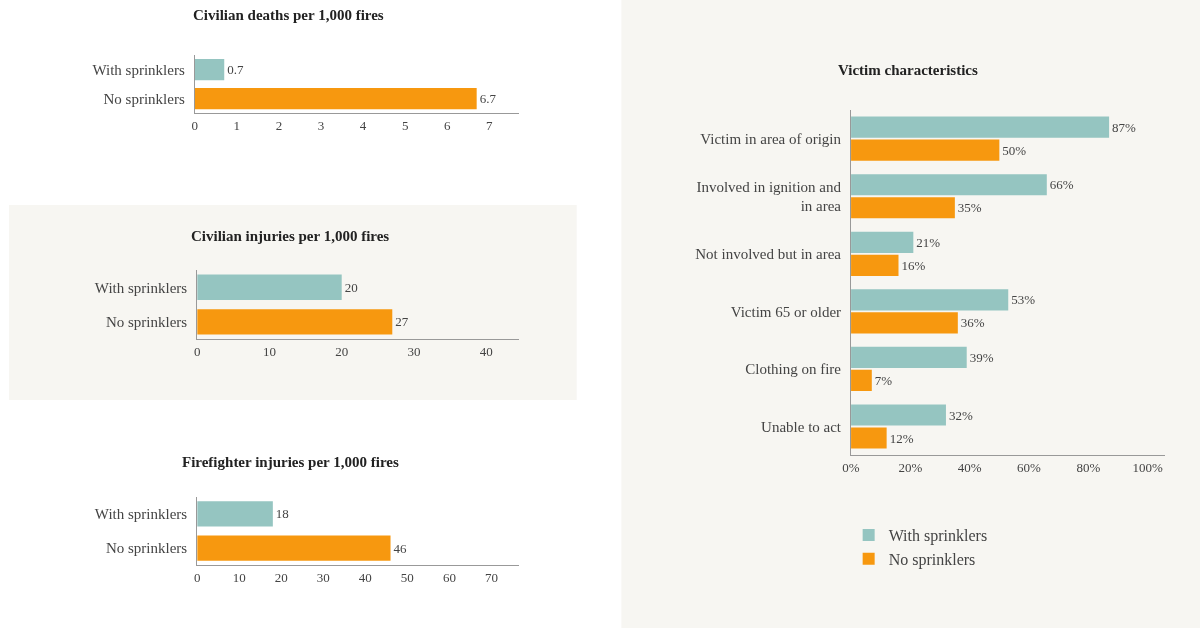 This screenshot has height=628, width=1200. I want to click on x-tick-label: 7, so click(490, 125).